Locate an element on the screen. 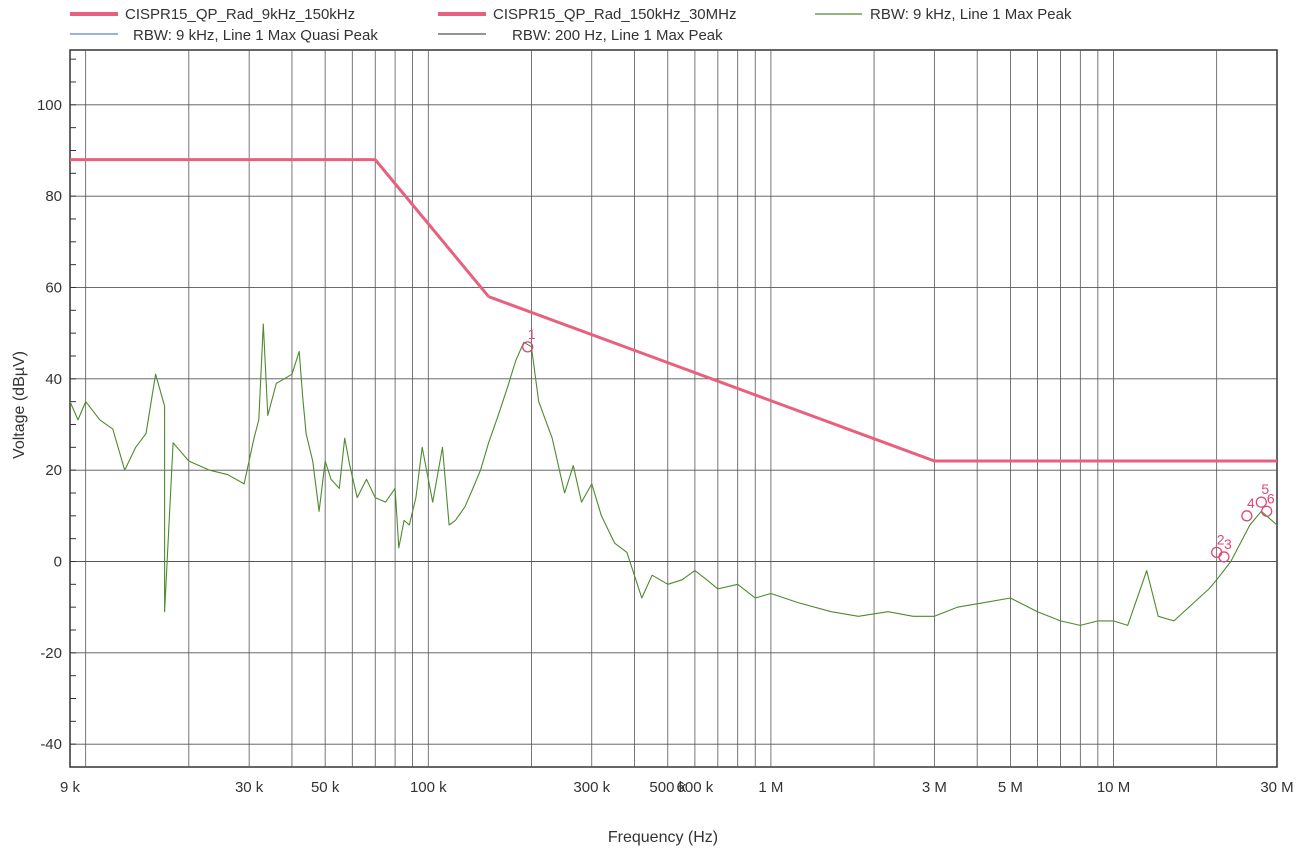 This screenshot has width=1310, height=850. legend-label: CISPR15_QP_Rad_9kHz_150kHz is located at coordinates (240, 14).